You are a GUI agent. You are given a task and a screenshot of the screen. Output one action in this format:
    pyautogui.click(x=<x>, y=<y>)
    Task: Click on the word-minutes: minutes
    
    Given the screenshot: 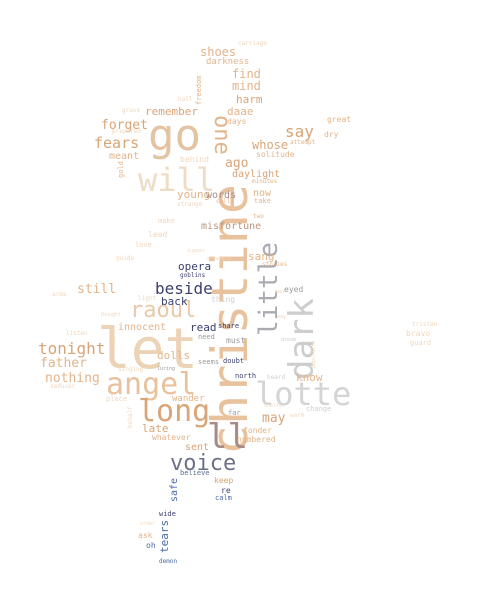 What is the action you would take?
    pyautogui.click(x=265, y=181)
    